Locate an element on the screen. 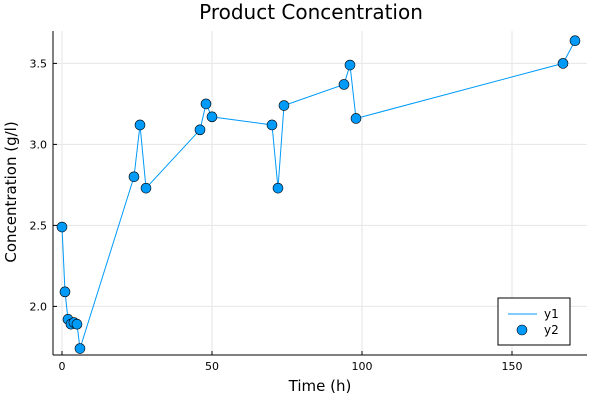 The image size is (600, 400). y-tick-label: 3.5 is located at coordinates (39, 63).